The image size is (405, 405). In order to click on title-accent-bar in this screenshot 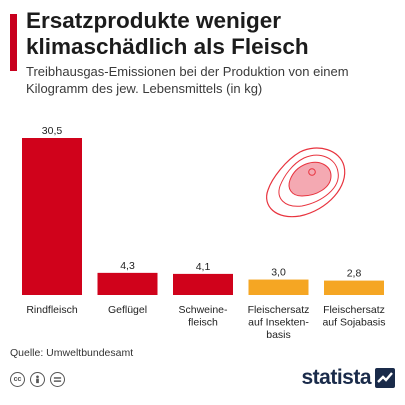, I will do `click(13, 42)`.